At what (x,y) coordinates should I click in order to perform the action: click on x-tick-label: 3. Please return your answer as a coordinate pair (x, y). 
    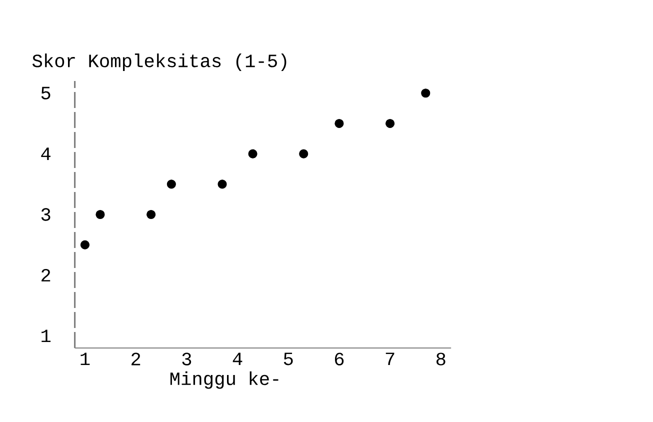
    Looking at the image, I should click on (187, 359).